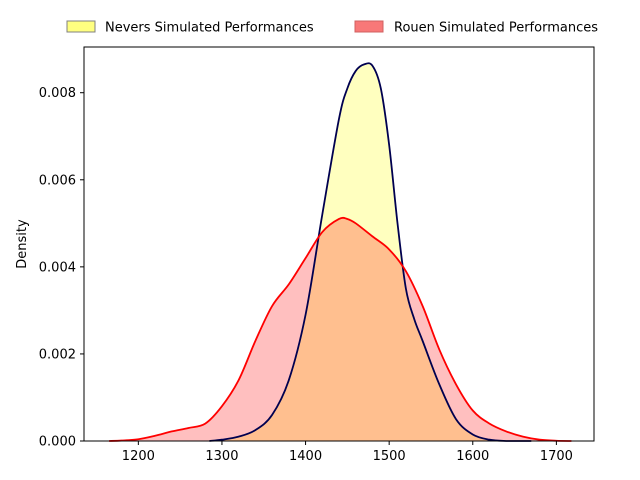 The width and height of the screenshot is (640, 480). I want to click on legend-label-1: Nevers Simulated Performances, so click(209, 28).